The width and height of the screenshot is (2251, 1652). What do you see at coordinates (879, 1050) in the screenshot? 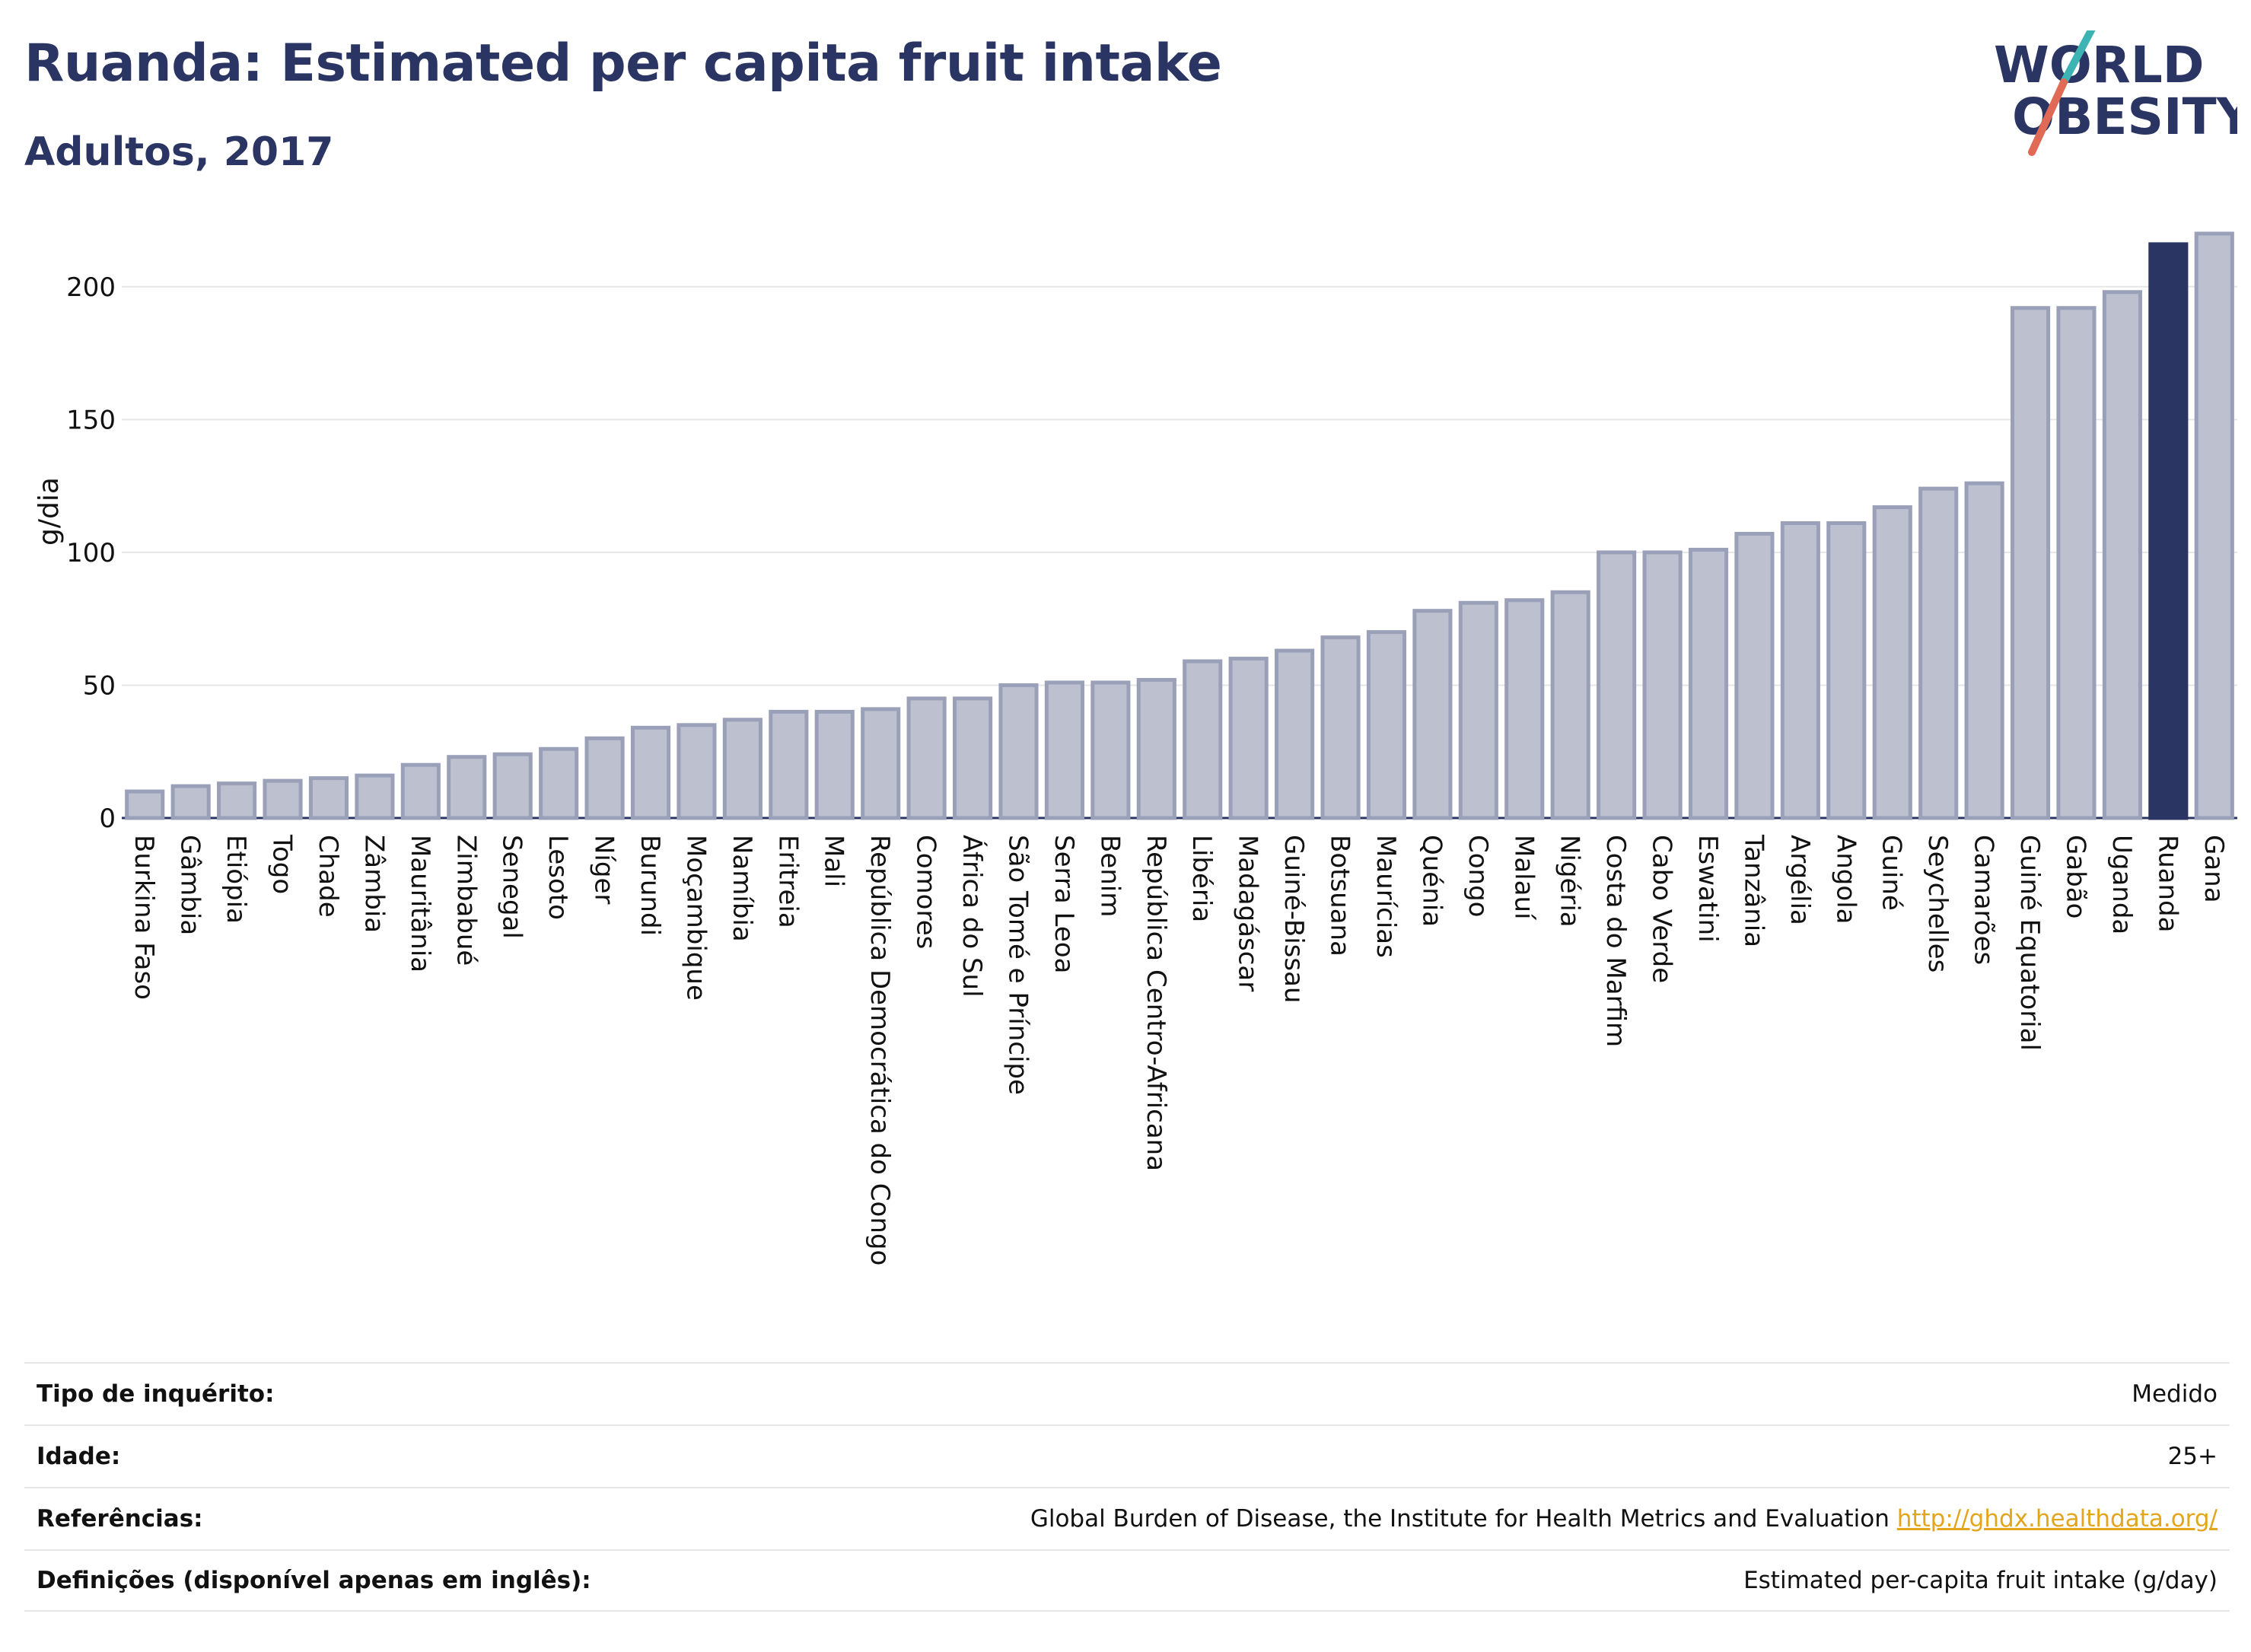
I see `x-tick-label: República Democrática do Congo` at bounding box center [879, 1050].